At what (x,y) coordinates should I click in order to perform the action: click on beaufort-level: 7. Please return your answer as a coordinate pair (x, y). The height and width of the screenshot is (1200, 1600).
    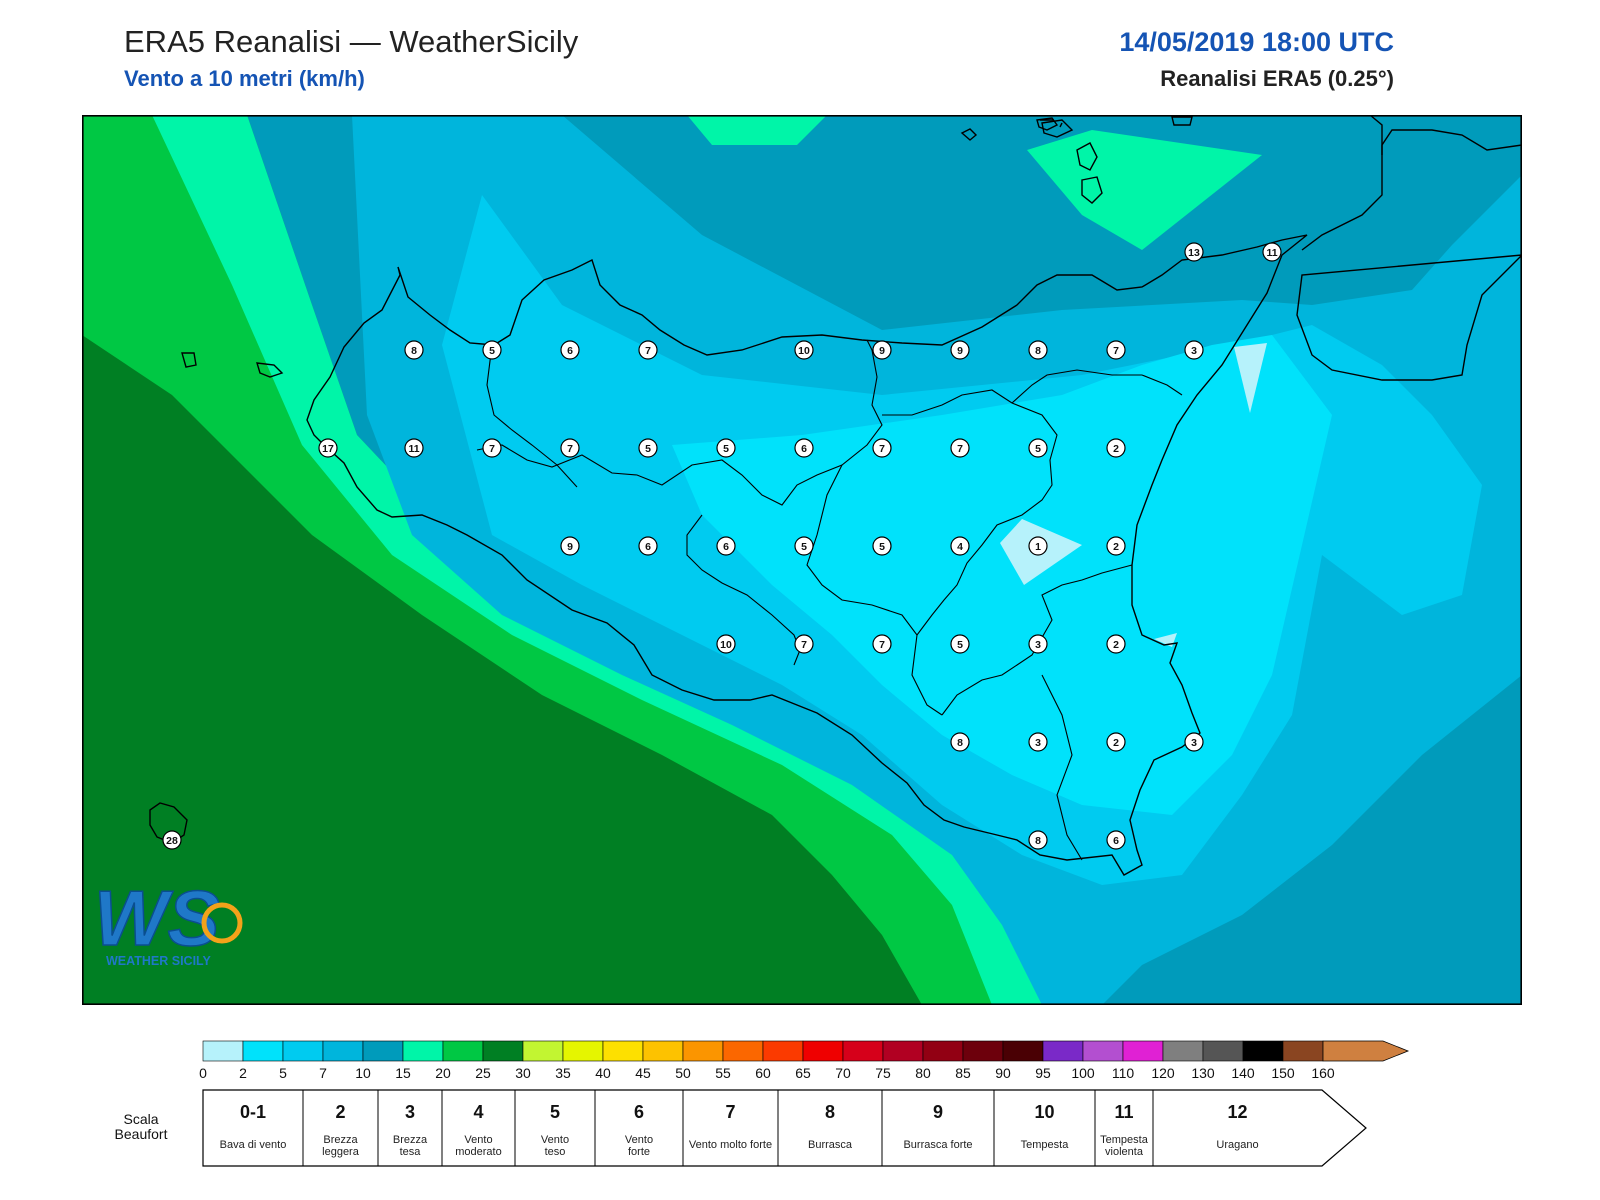
    Looking at the image, I should click on (730, 1112).